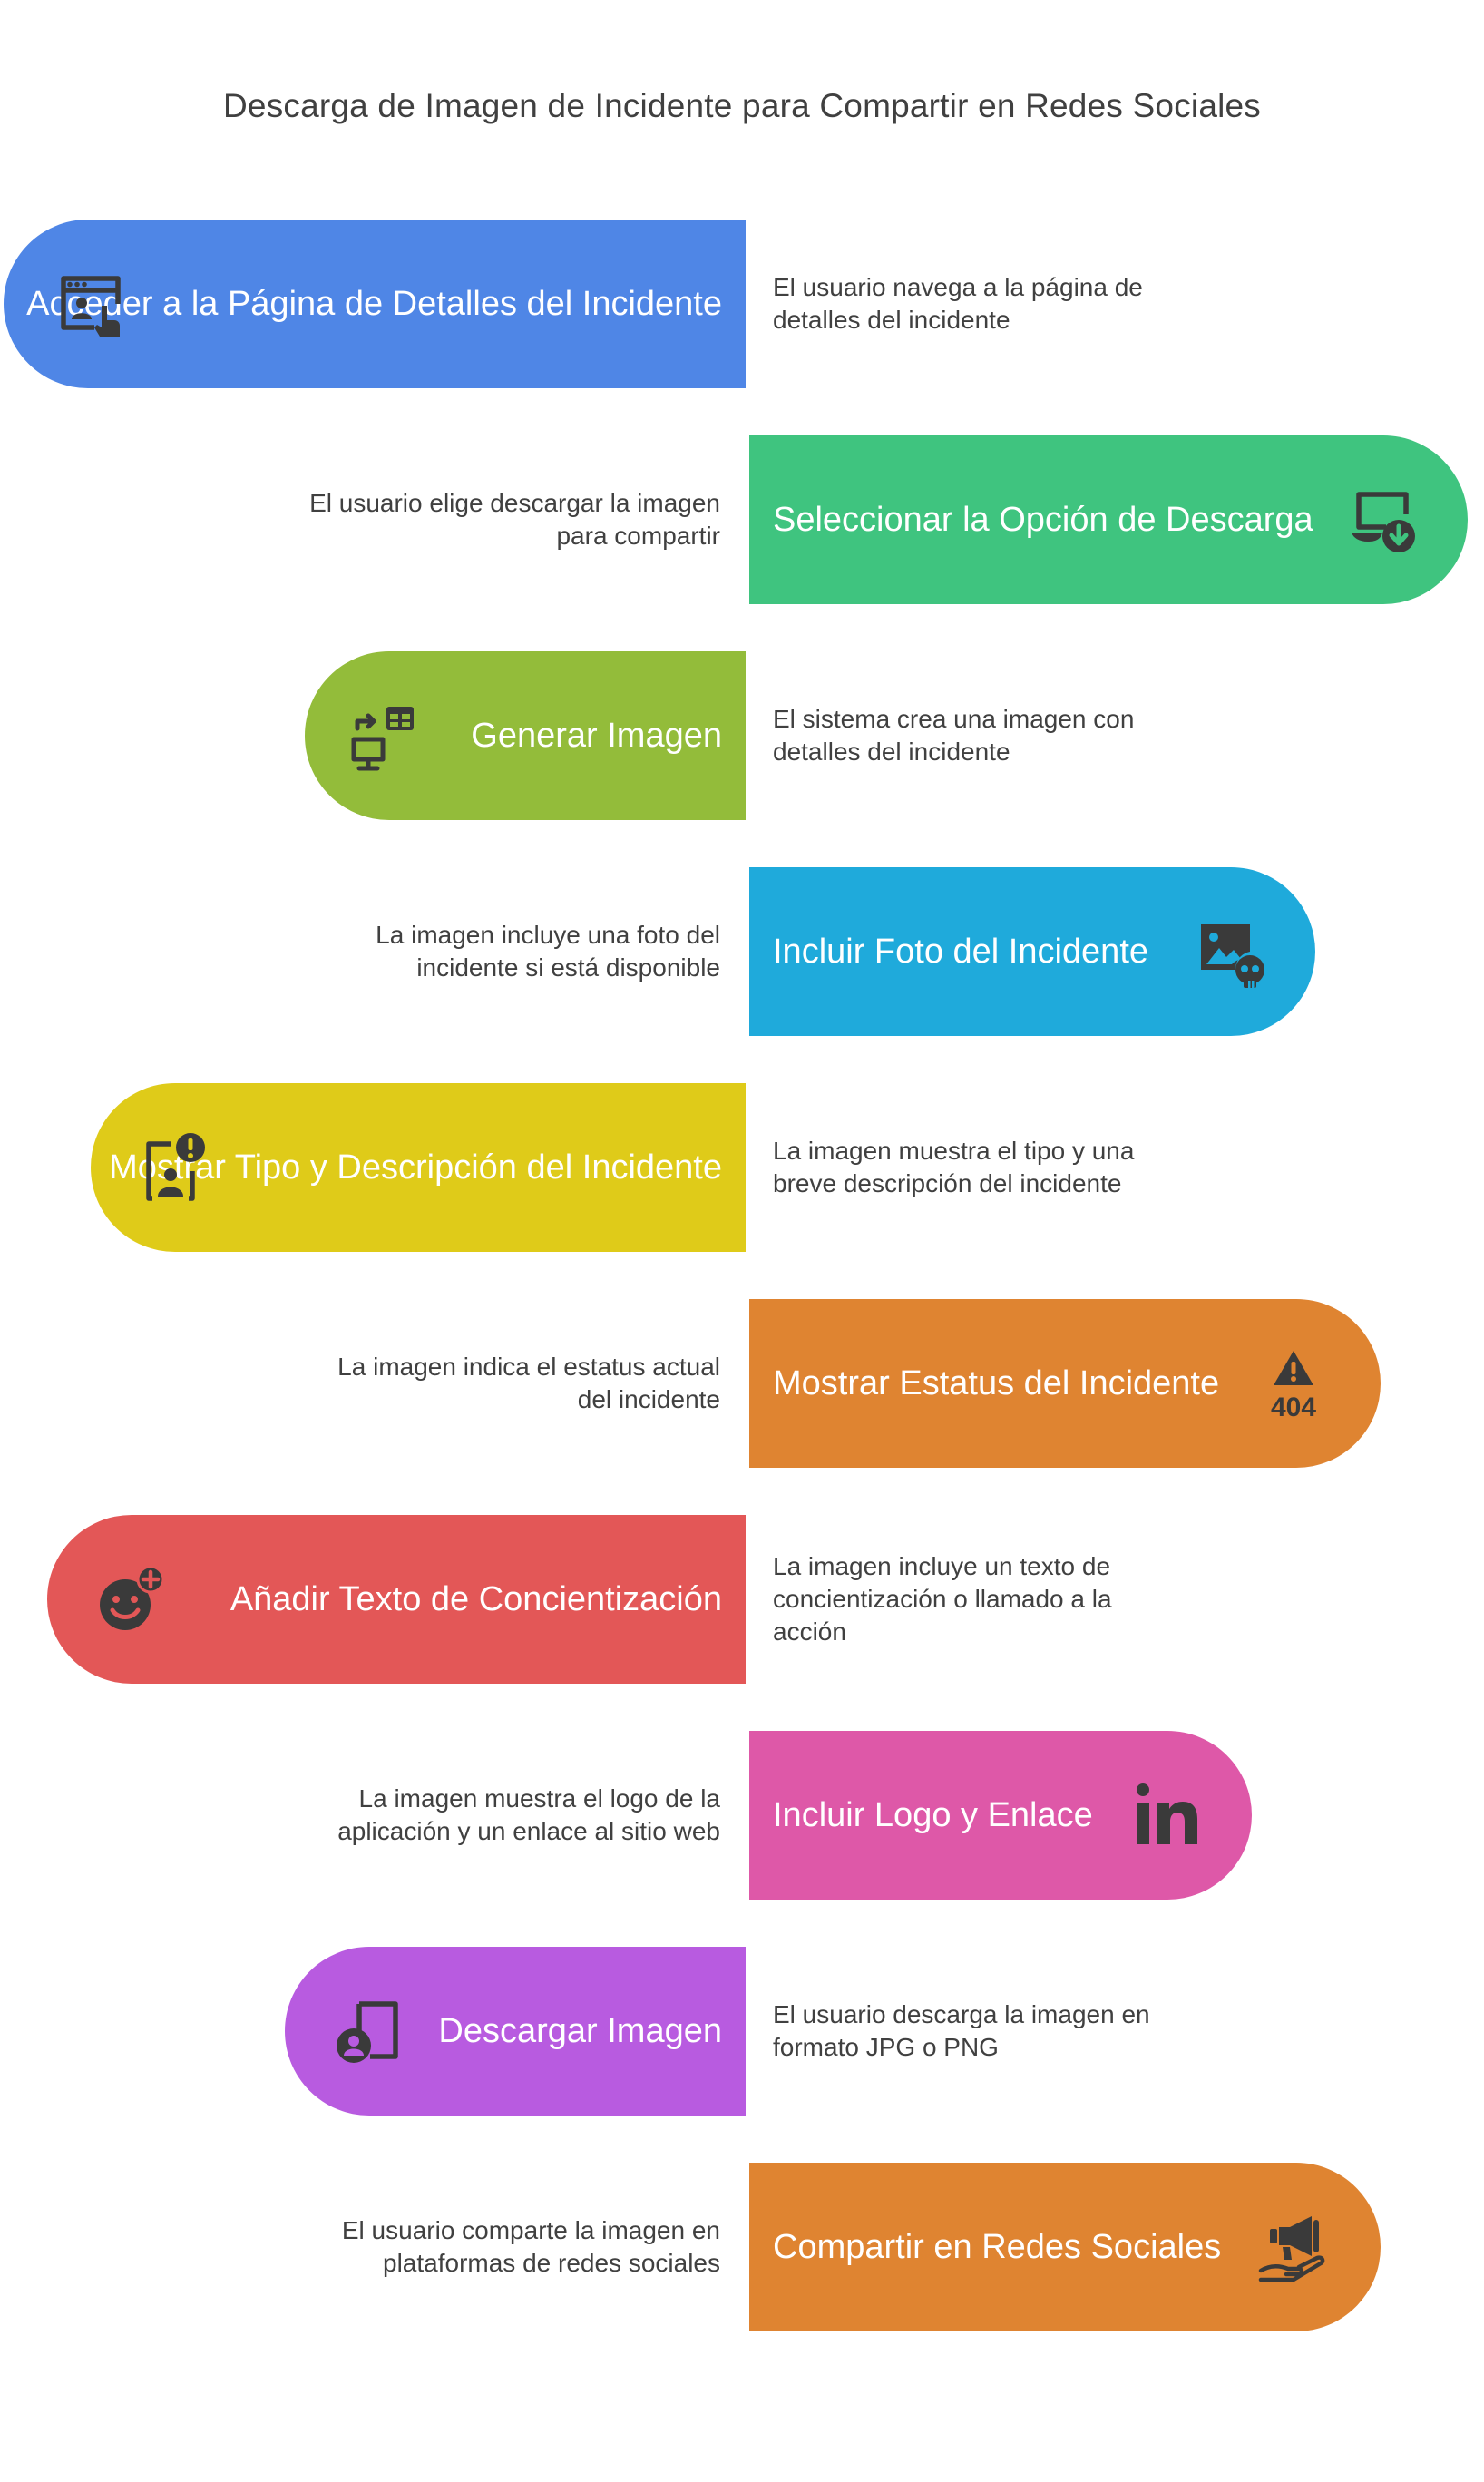  What do you see at coordinates (368, 2031) in the screenshot?
I see `user-frame-icon` at bounding box center [368, 2031].